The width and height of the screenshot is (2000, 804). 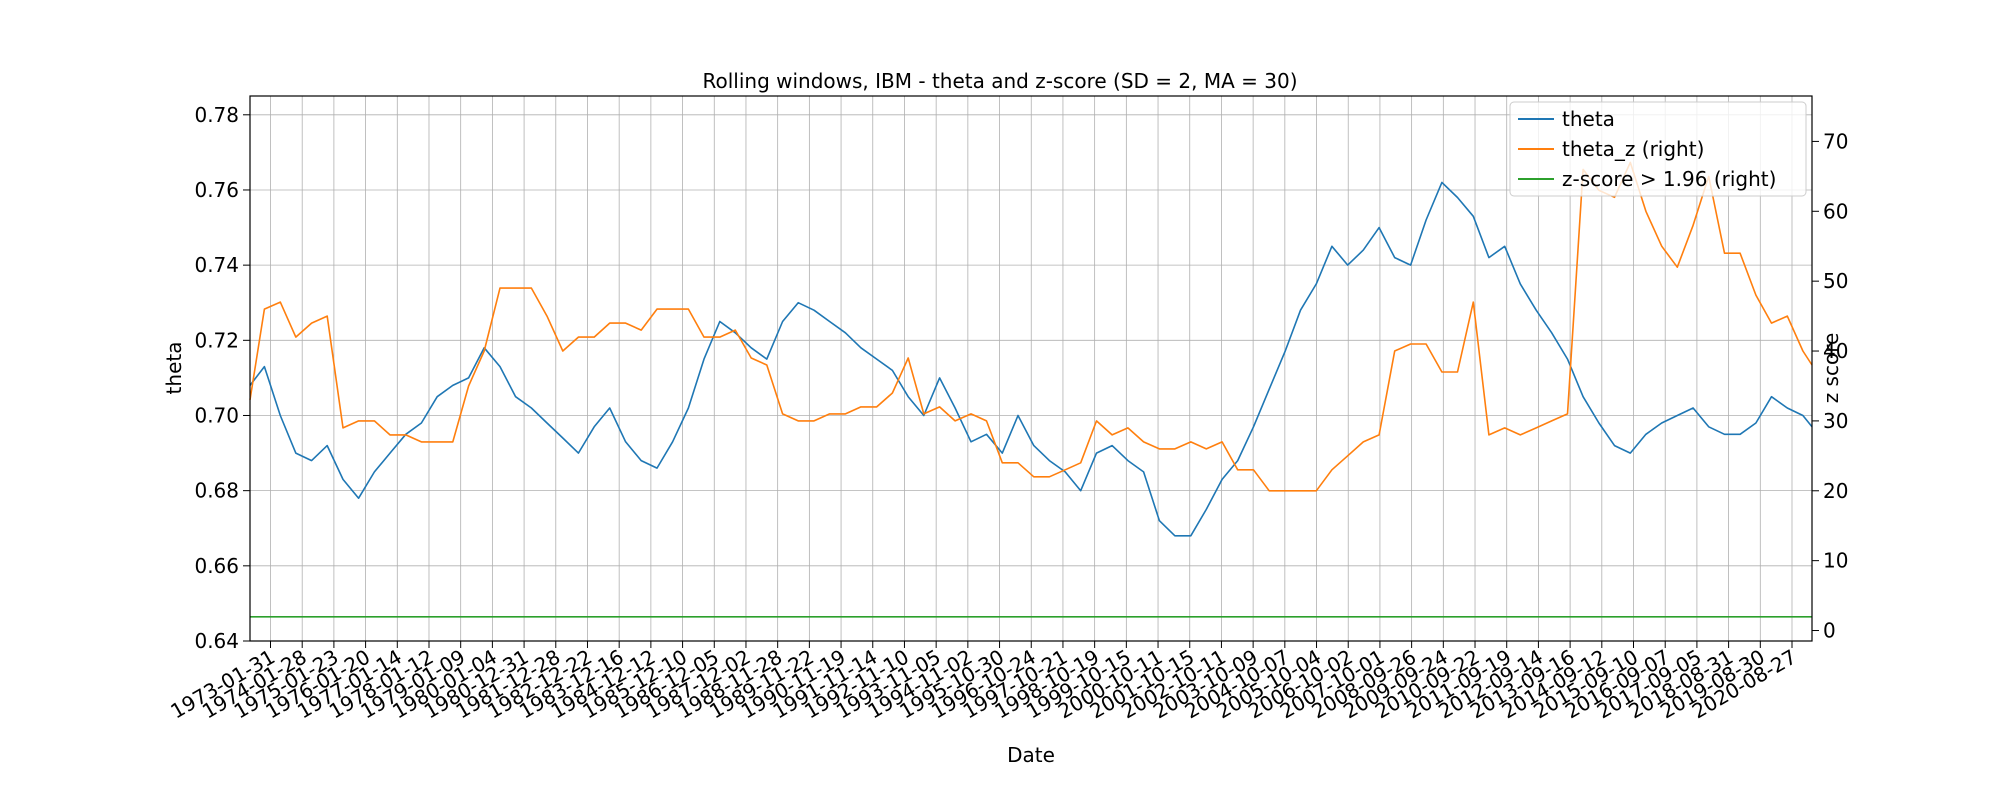 I want to click on x-axis-label: Date, so click(x=1031, y=755).